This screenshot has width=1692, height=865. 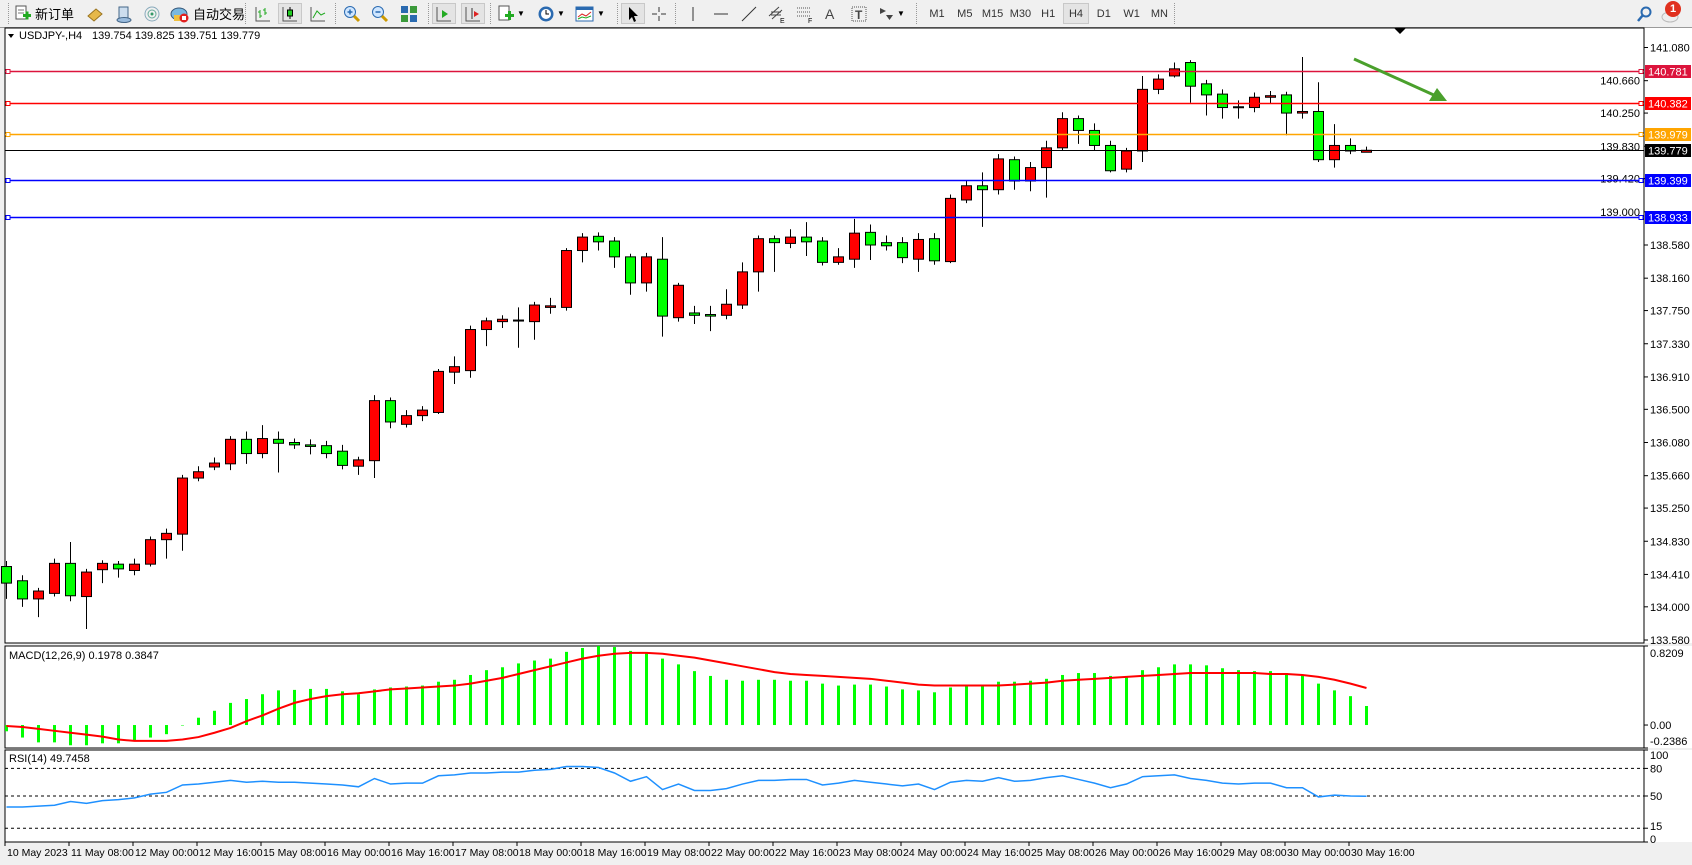 What do you see at coordinates (1668, 217) in the screenshot?
I see `horizontal-line-price-box` at bounding box center [1668, 217].